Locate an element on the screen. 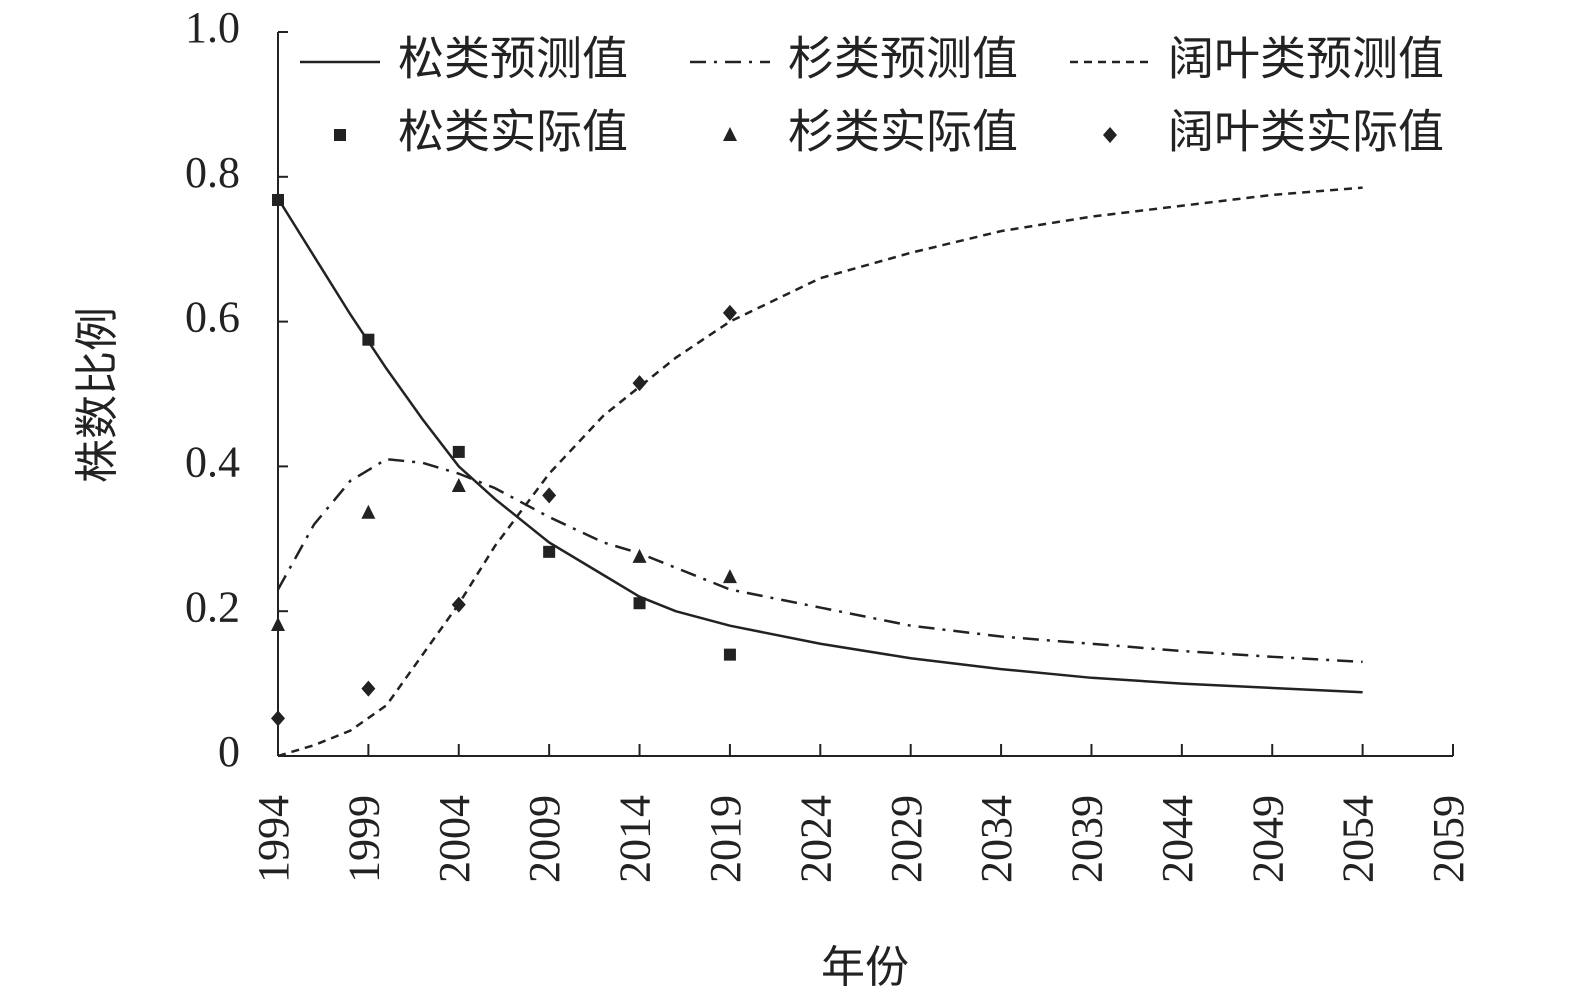  x-tick-label: 2004 is located at coordinates (454, 839).